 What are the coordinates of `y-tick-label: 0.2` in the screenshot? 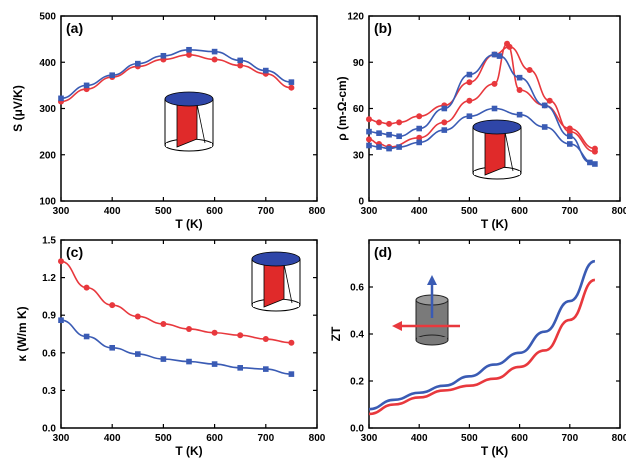 It's located at (357, 382).